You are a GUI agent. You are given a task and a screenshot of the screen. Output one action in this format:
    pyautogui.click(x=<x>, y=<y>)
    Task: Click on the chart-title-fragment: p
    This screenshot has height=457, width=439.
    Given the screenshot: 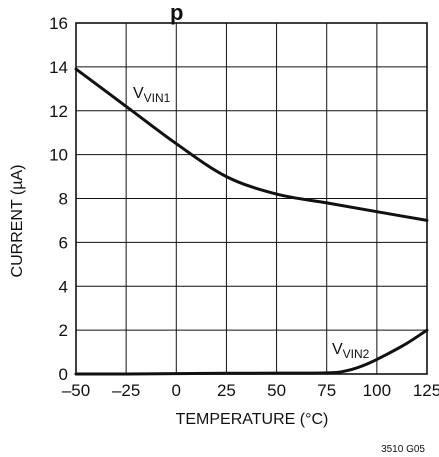 What is the action you would take?
    pyautogui.click(x=176, y=12)
    